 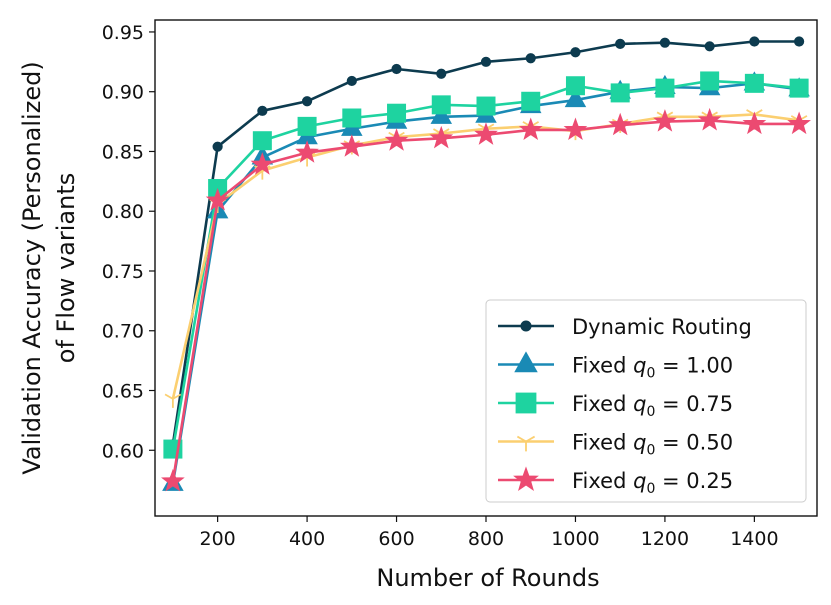 What do you see at coordinates (652, 445) in the screenshot?
I see `legend-label: Fixed q0 = 0.50` at bounding box center [652, 445].